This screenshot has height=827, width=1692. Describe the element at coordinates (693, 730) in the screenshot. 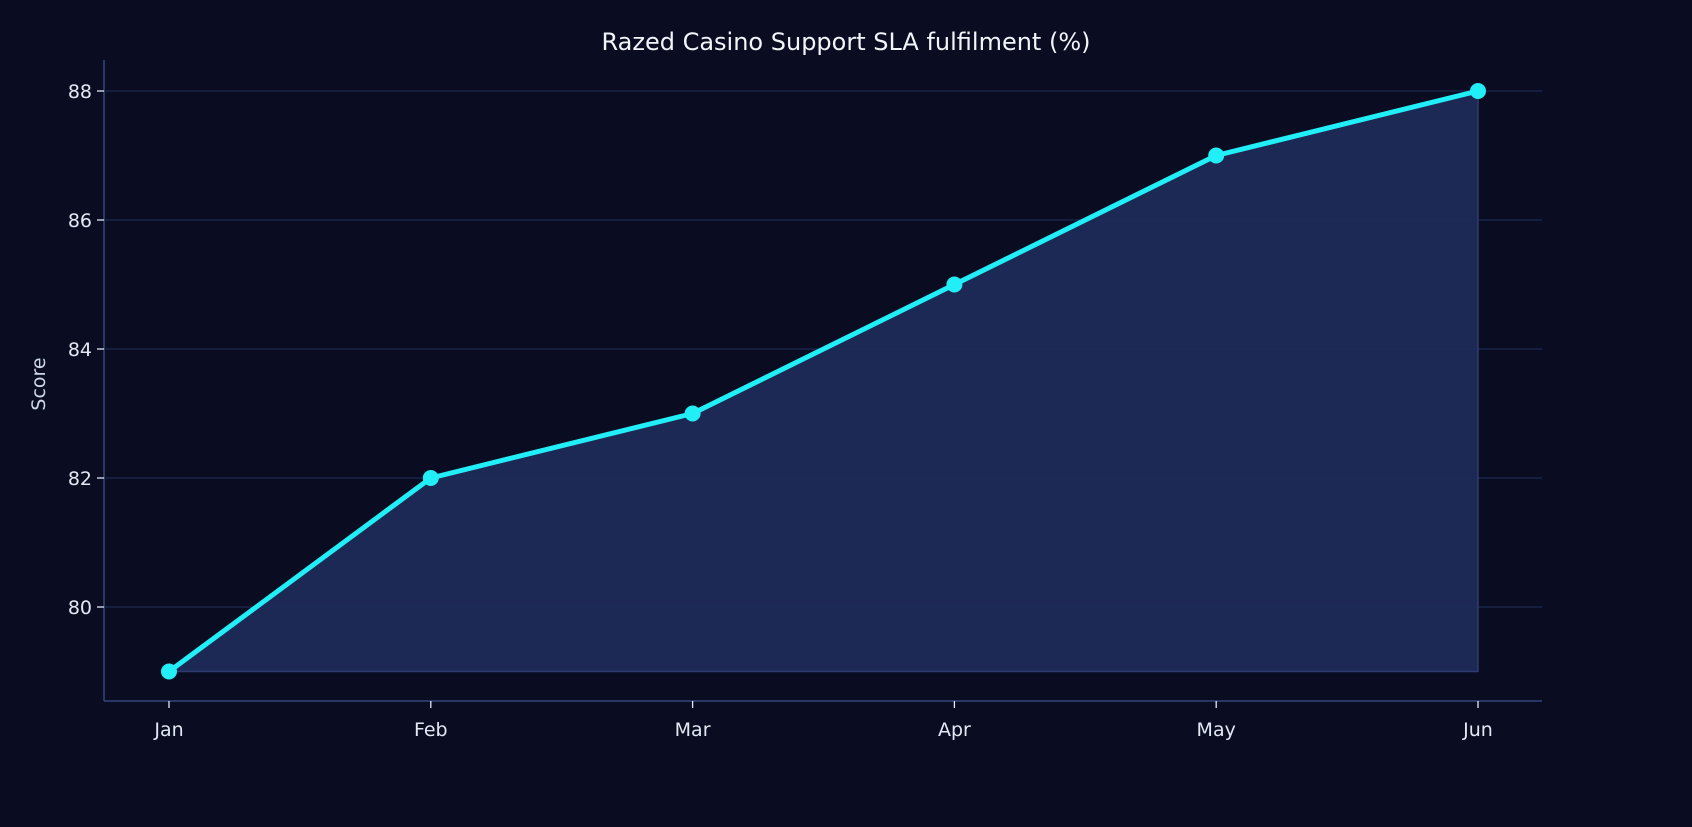

I see `x-tick-label: Mar` at that location.